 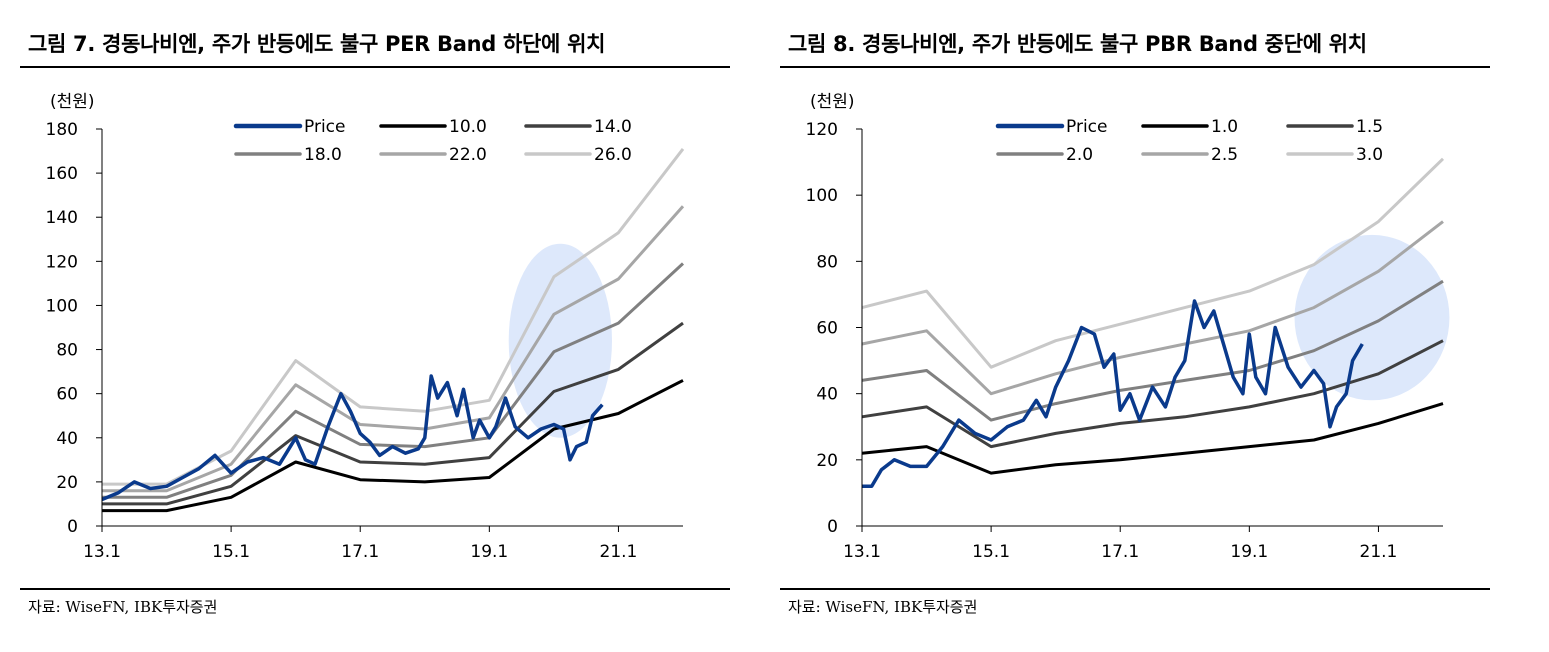 I want to click on band-line-3.0, so click(x=1153, y=263).